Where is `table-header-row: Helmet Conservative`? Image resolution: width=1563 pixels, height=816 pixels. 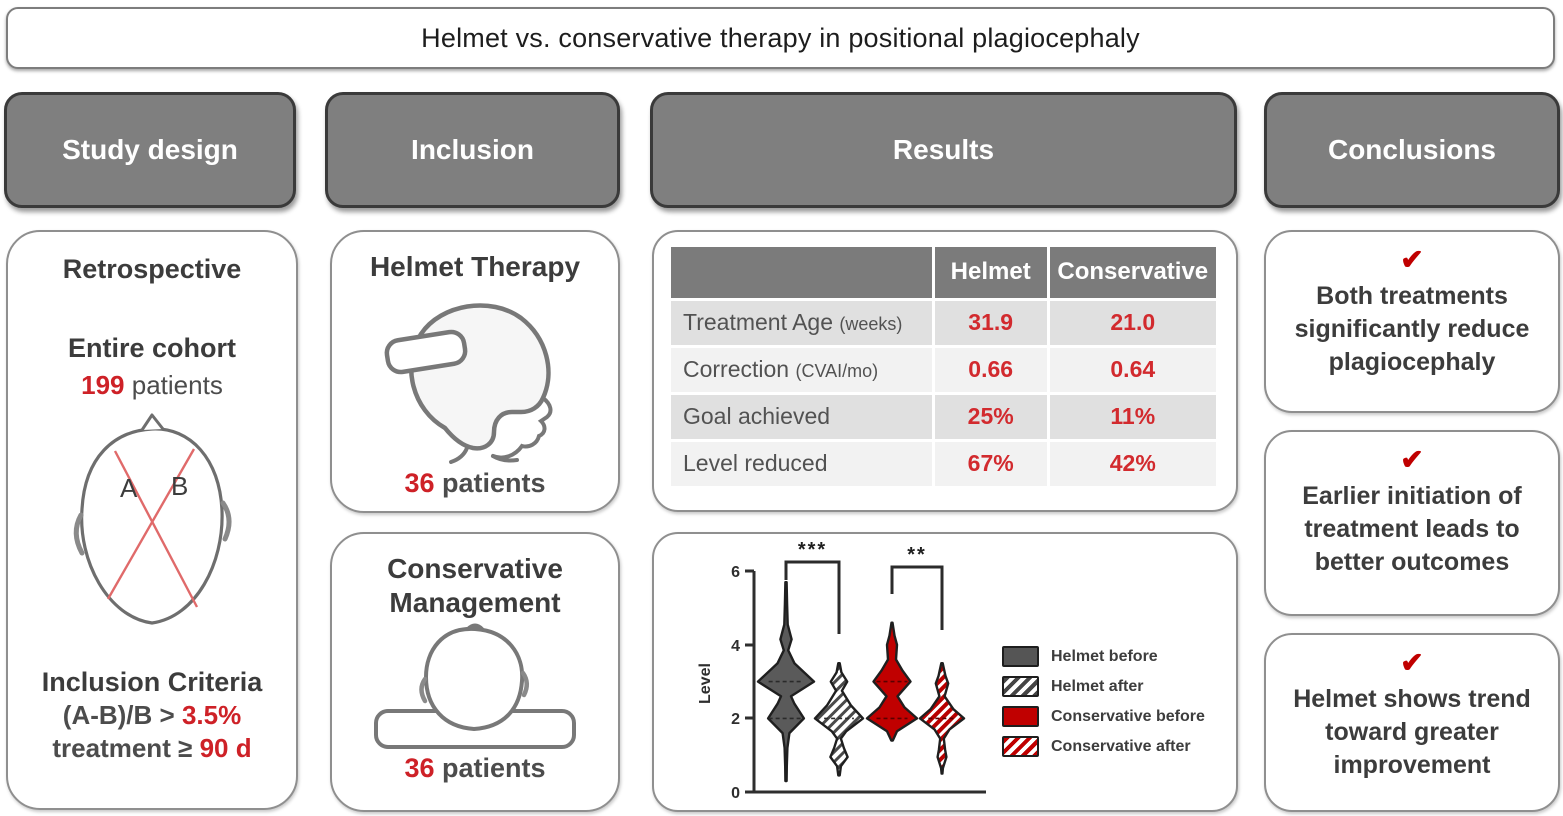
table-header-row: Helmet Conservative is located at coordinates (945, 274).